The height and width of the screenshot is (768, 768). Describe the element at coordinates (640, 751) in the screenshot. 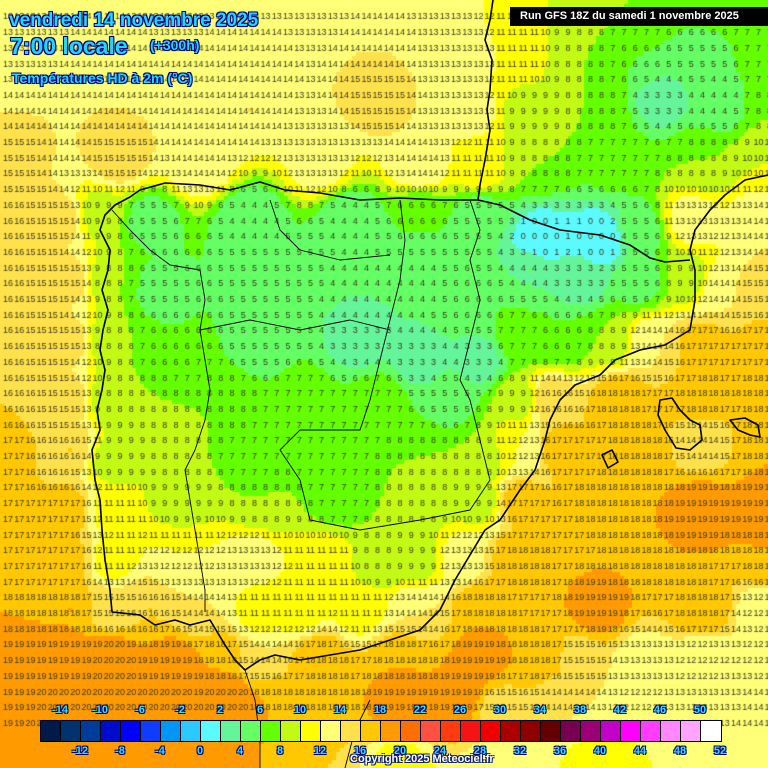

I see `legend-label-bottom: 44` at that location.